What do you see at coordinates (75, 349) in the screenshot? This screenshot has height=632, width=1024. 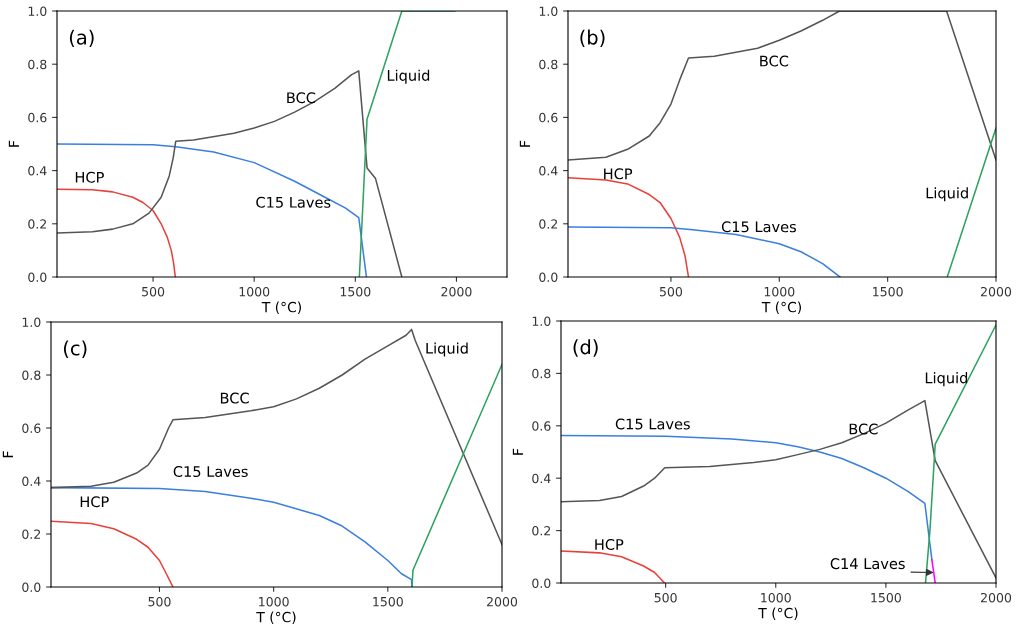 I see `text: (c)` at bounding box center [75, 349].